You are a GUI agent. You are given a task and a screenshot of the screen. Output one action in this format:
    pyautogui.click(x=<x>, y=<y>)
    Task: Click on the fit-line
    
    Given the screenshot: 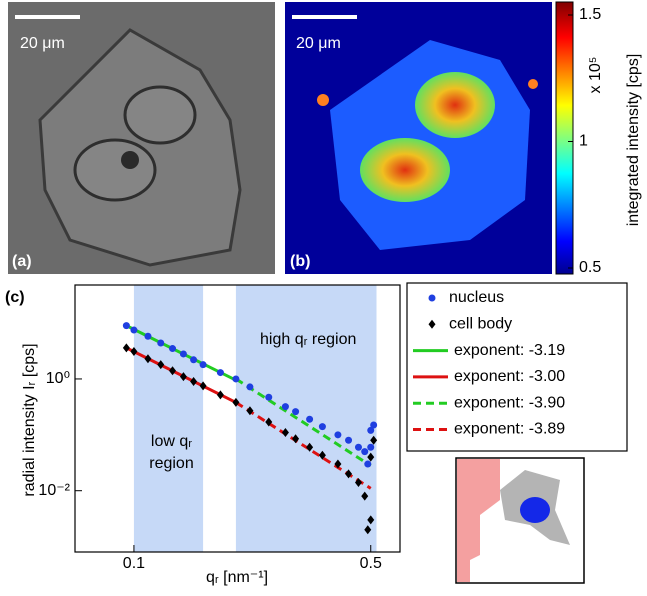 What is the action you would take?
    pyautogui.click(x=303, y=422)
    